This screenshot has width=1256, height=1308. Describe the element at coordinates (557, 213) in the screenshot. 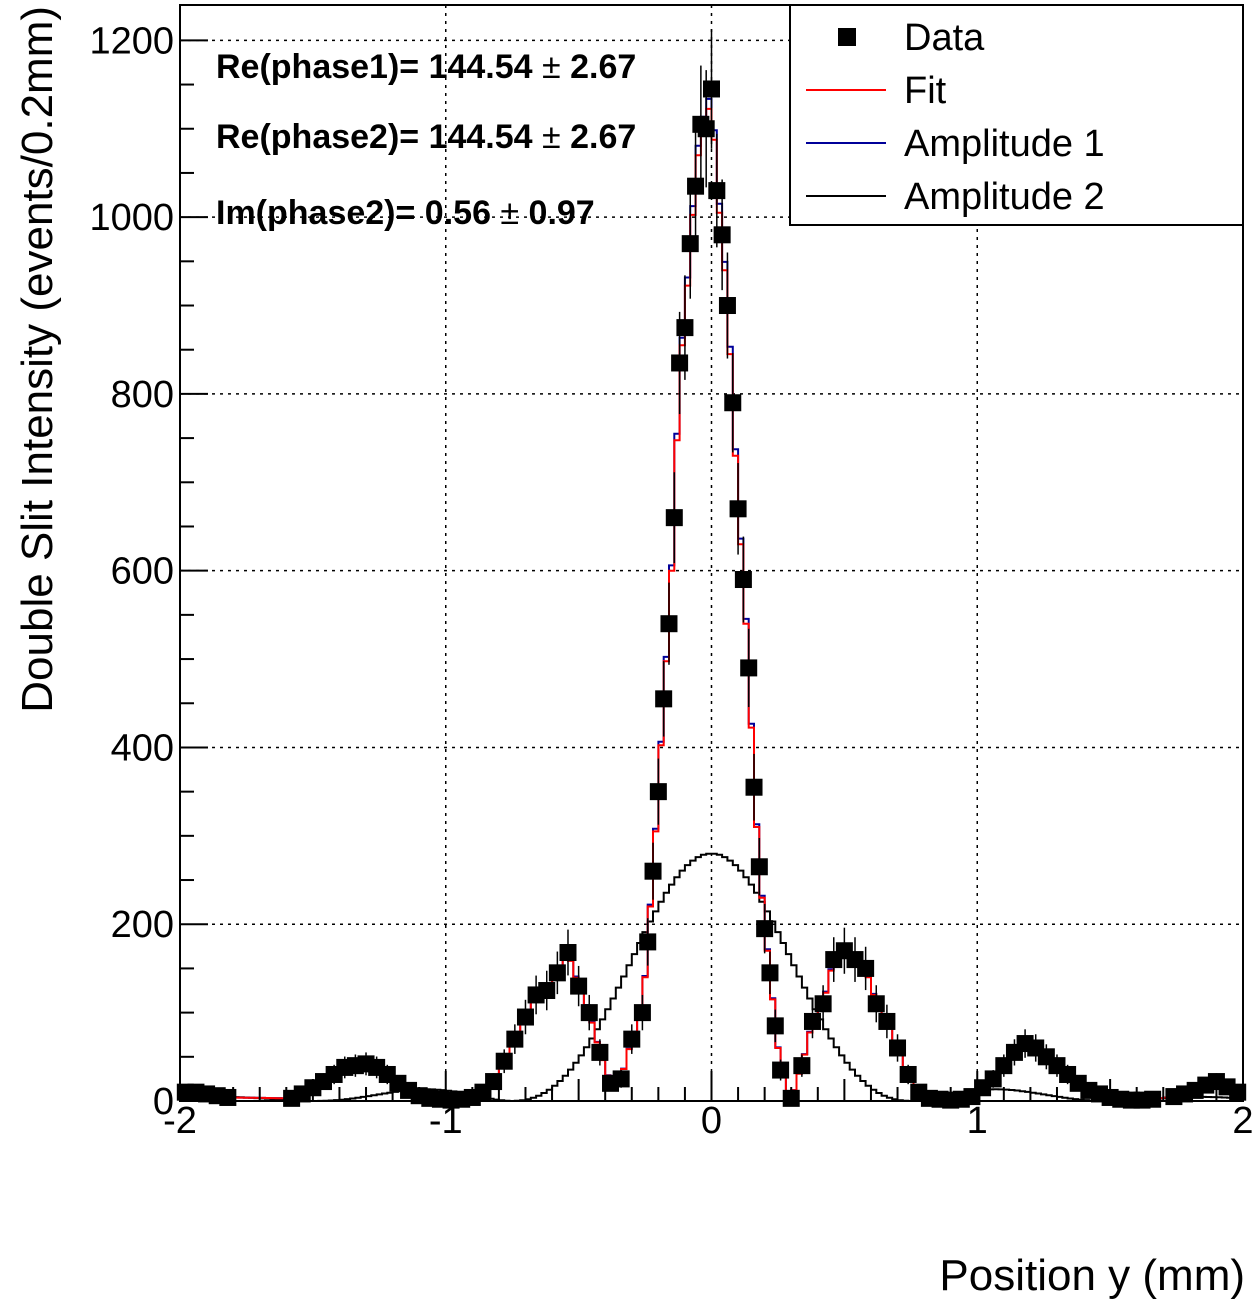

I see `fit-parameter-error: 0.97` at that location.